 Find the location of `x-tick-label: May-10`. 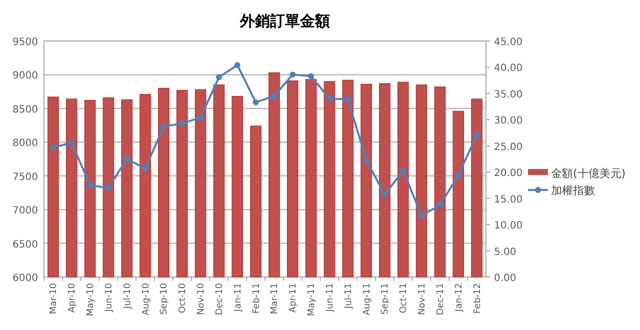

x-tick-label: May-10 is located at coordinates (91, 299).